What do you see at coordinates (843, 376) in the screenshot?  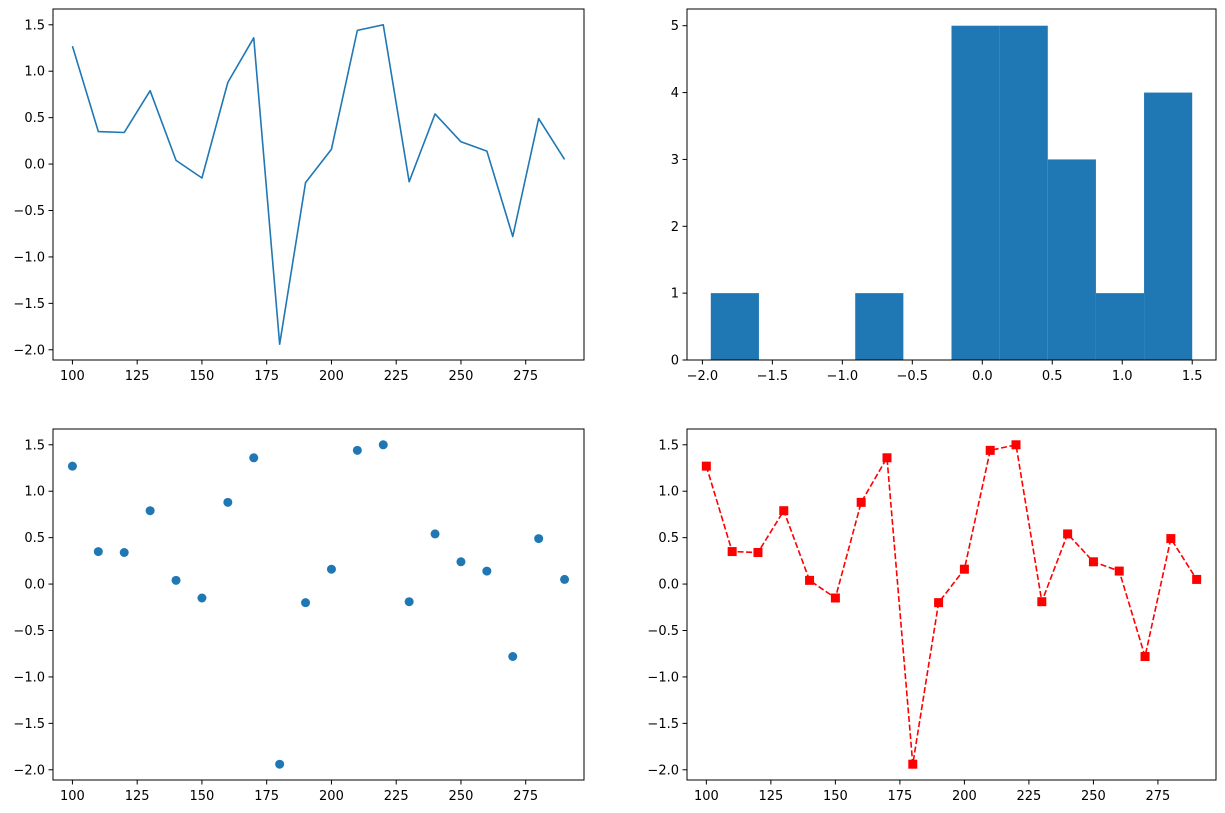 I see `x-tick-label: −1.0` at bounding box center [843, 376].